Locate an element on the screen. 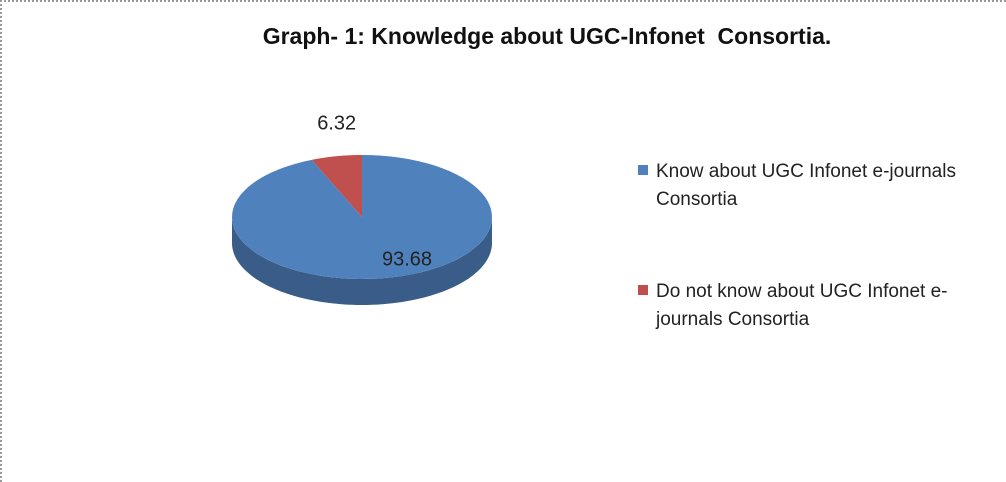 This screenshot has height=482, width=1006. pie-side is located at coordinates (362, 261).